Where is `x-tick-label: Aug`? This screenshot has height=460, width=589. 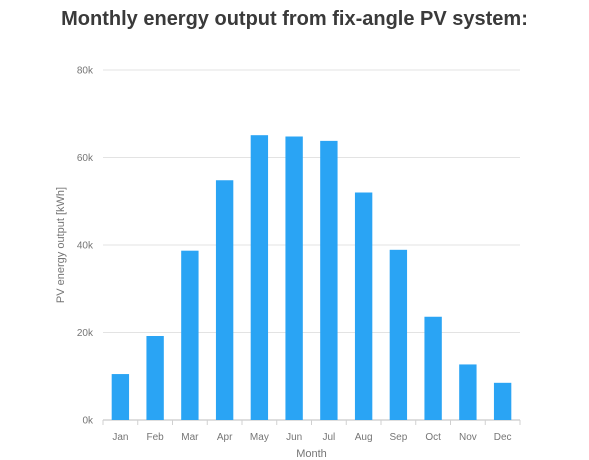
x-tick-label: Aug is located at coordinates (364, 437).